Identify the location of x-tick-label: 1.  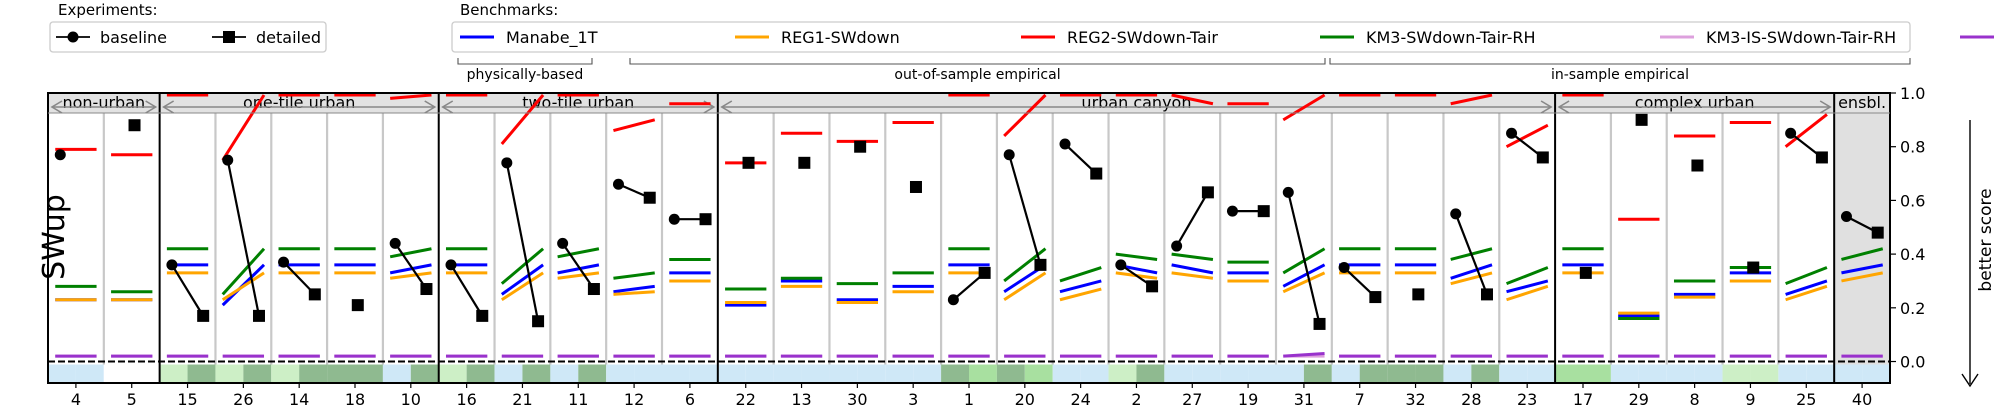
(969, 399).